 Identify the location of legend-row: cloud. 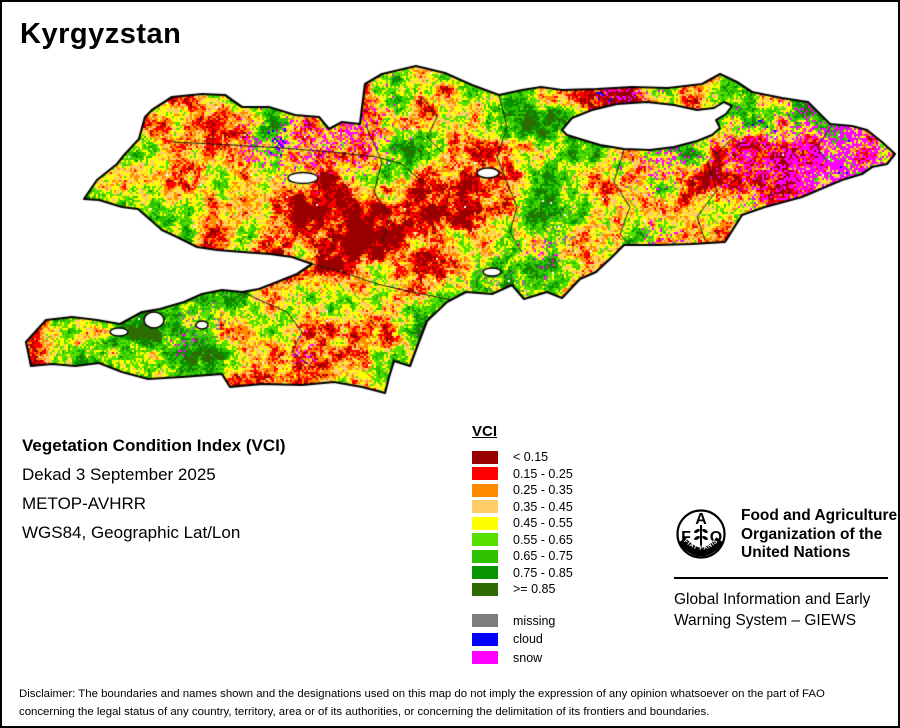
(522, 639).